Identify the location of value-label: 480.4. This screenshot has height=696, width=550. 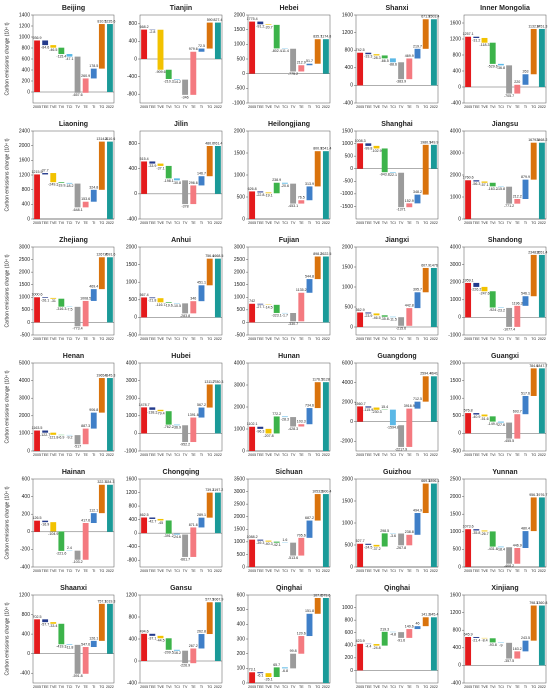
(525, 529).